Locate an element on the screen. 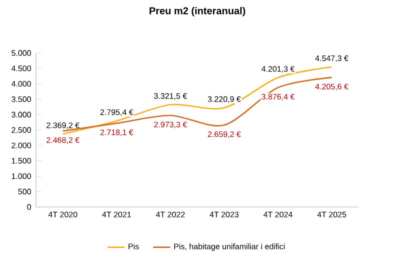  data-label: 2.795,4 € is located at coordinates (117, 112).